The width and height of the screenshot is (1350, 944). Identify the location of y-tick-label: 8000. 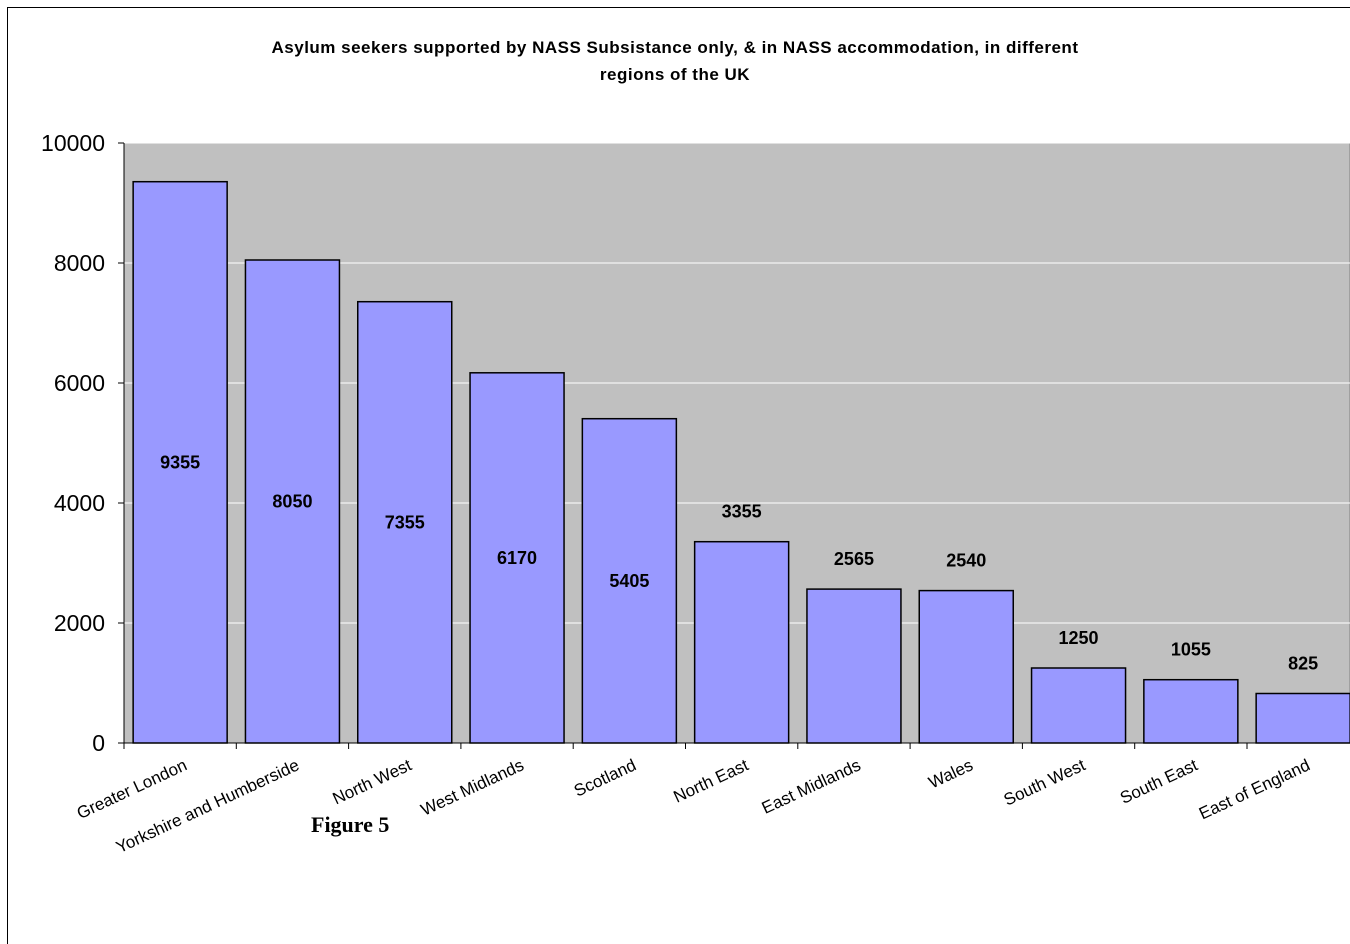
(79, 263).